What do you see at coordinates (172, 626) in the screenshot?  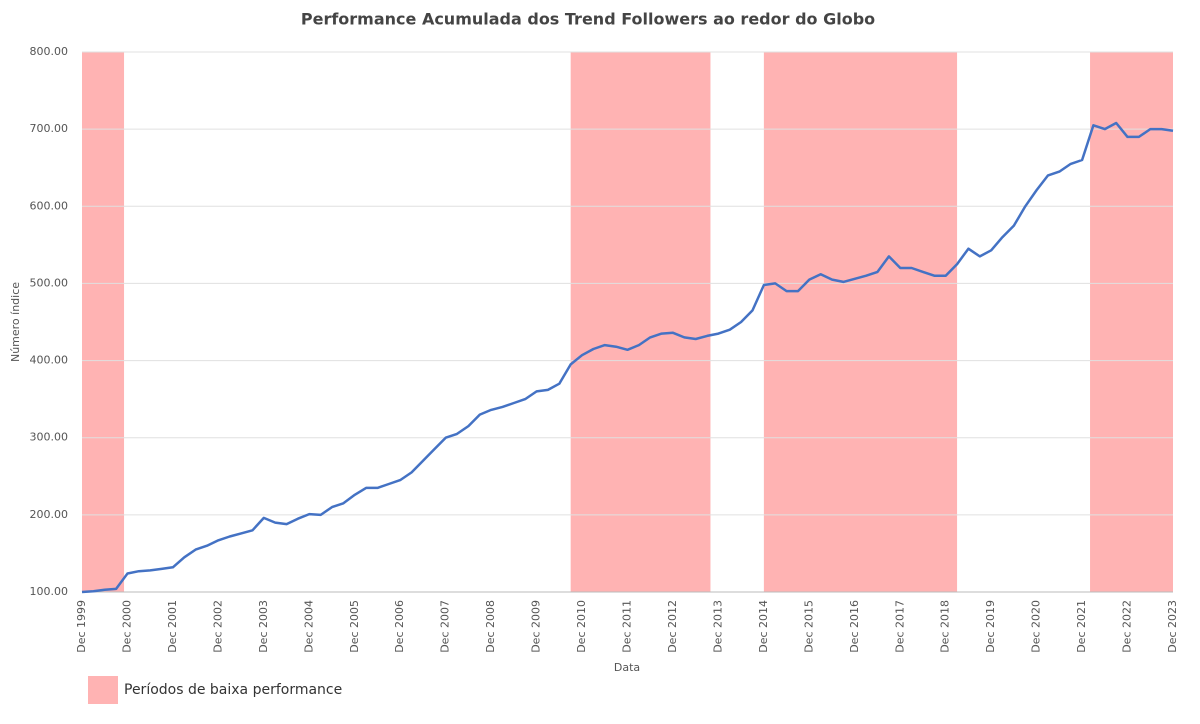 I see `x-tick-label: Dec 2001` at bounding box center [172, 626].